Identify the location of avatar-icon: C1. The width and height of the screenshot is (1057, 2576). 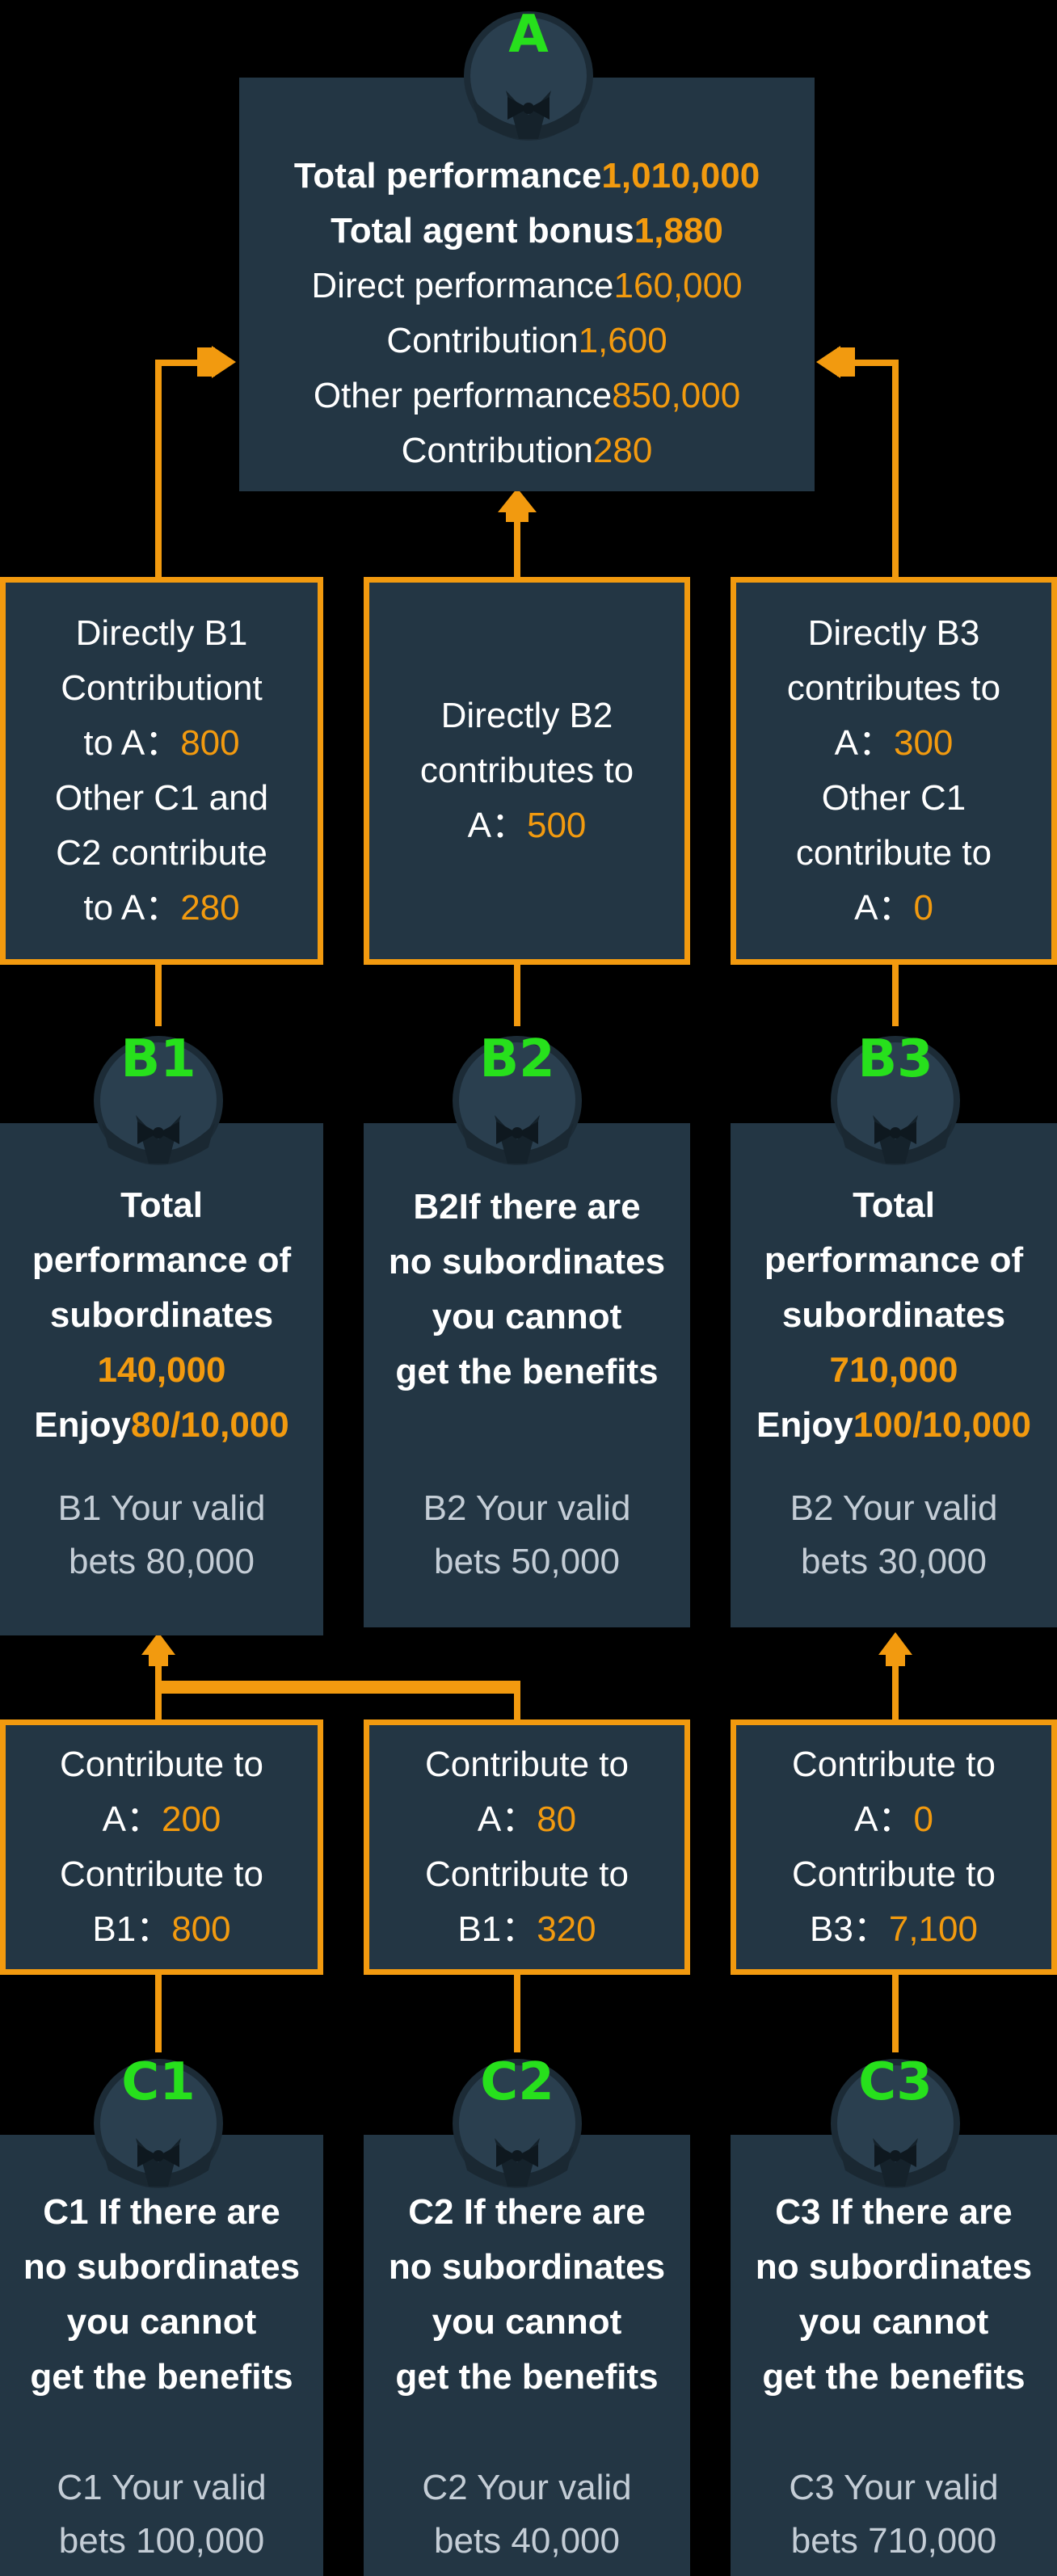
(158, 2120).